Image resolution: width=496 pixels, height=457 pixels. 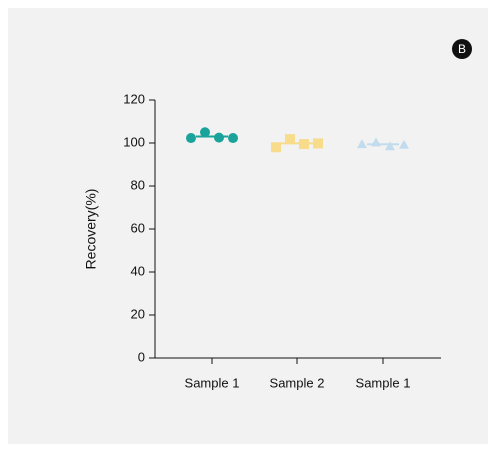 I want to click on y-tick-label: 20, so click(x=138, y=313).